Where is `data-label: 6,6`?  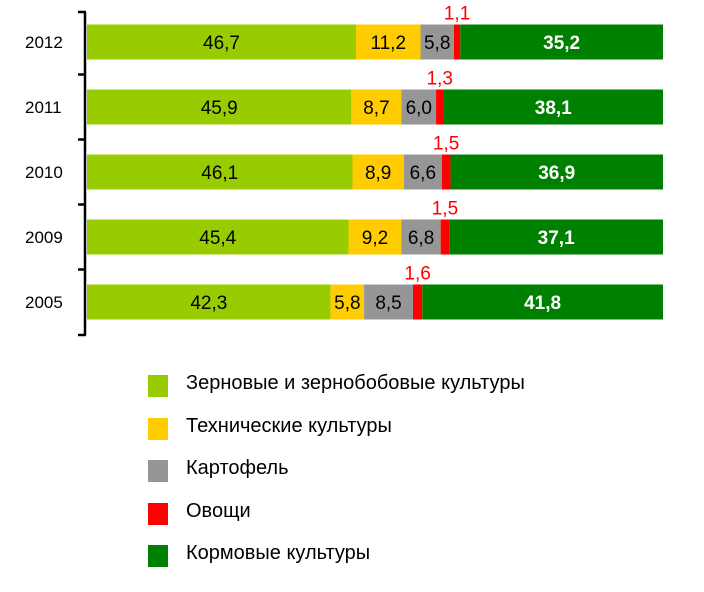
data-label: 6,6 is located at coordinates (423, 173).